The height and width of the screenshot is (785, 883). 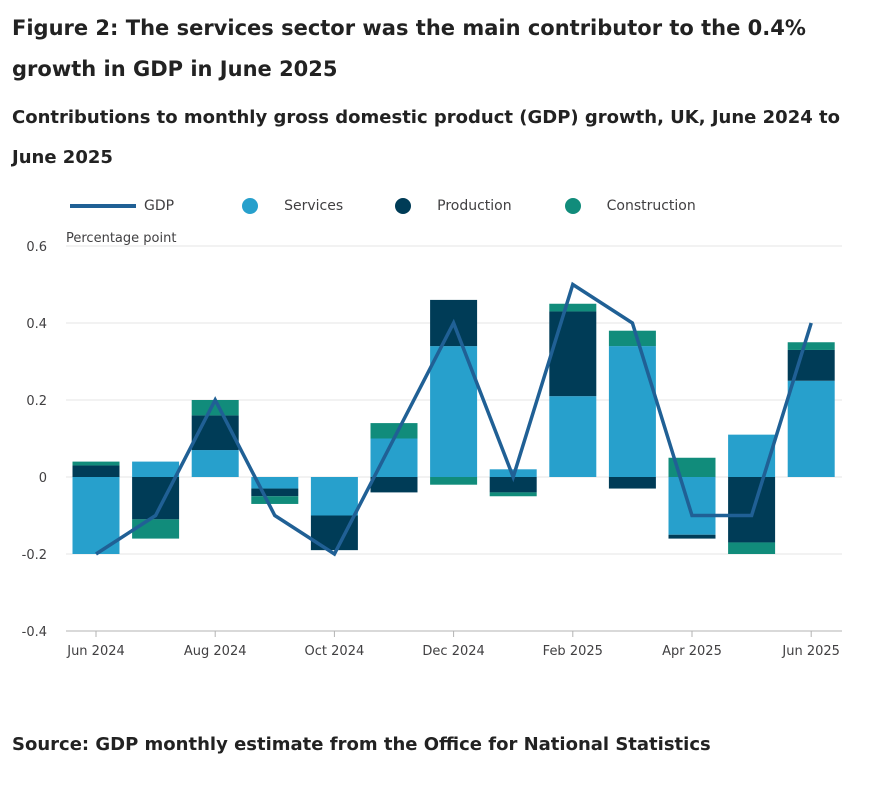 I want to click on legend-swatch-gdp-line, so click(x=103, y=206).